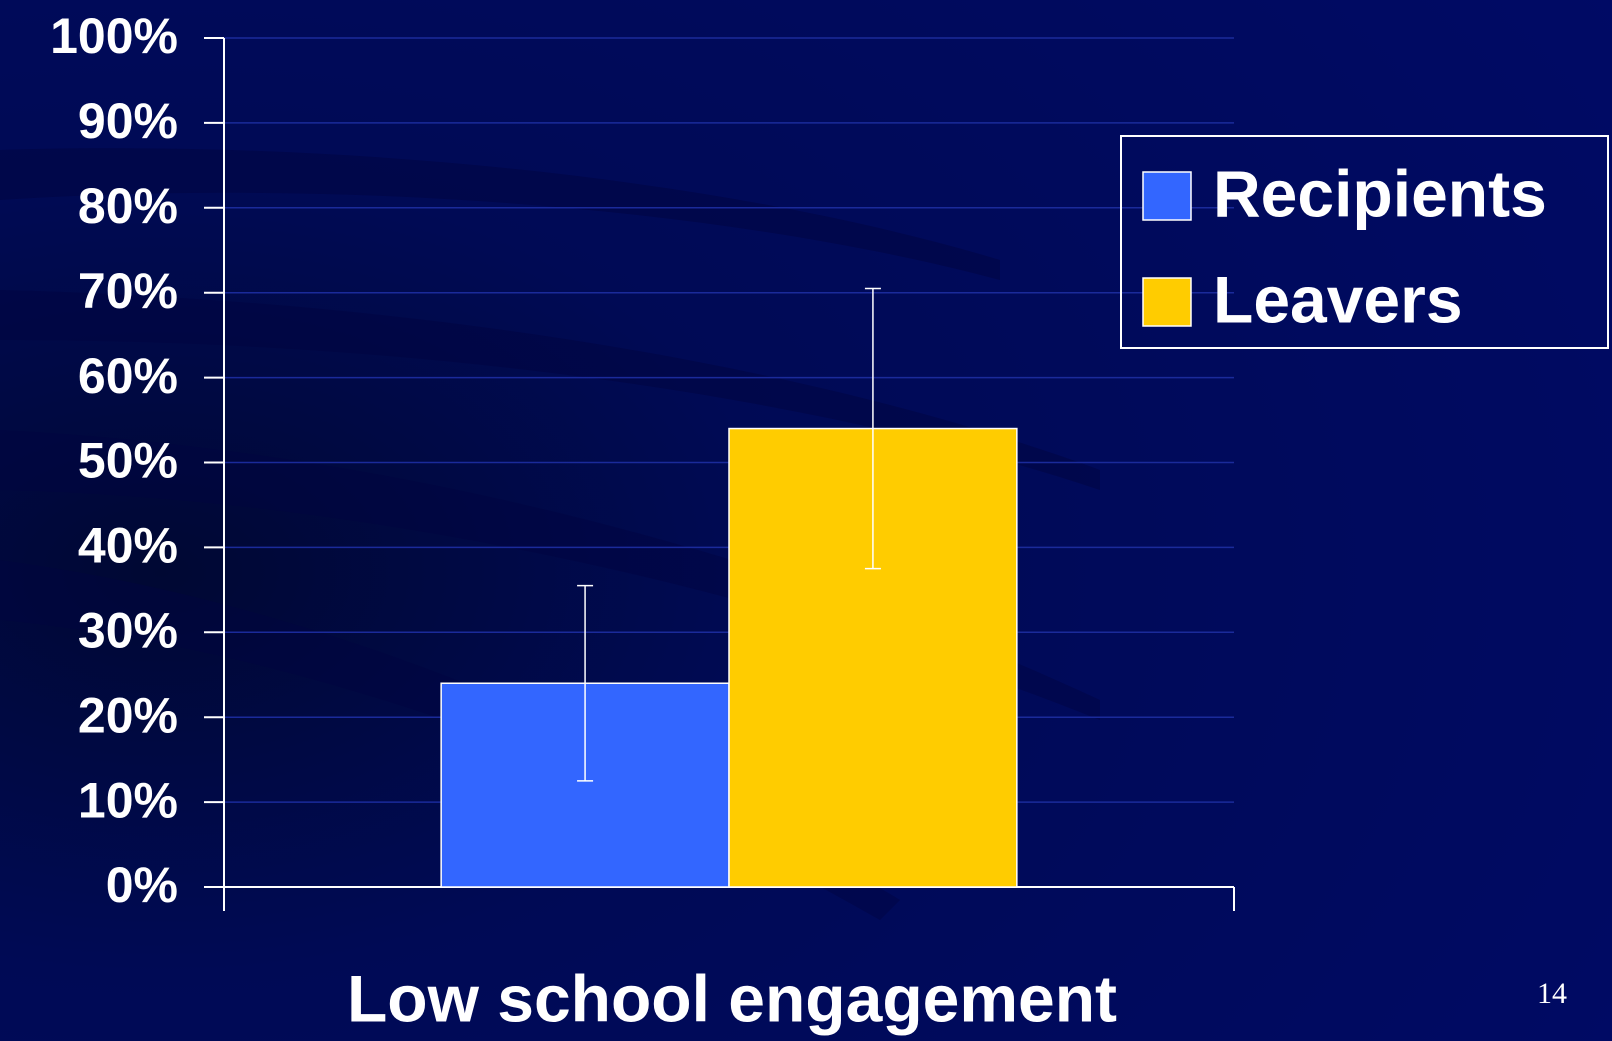  I want to click on legend-label: Recipients, so click(1380, 193).